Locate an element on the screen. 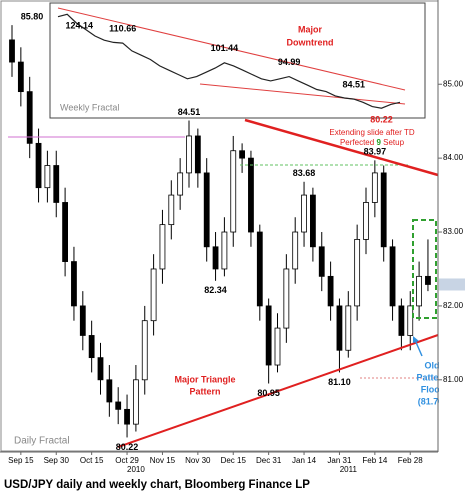  inset-value-label: 80.22 is located at coordinates (381, 120).